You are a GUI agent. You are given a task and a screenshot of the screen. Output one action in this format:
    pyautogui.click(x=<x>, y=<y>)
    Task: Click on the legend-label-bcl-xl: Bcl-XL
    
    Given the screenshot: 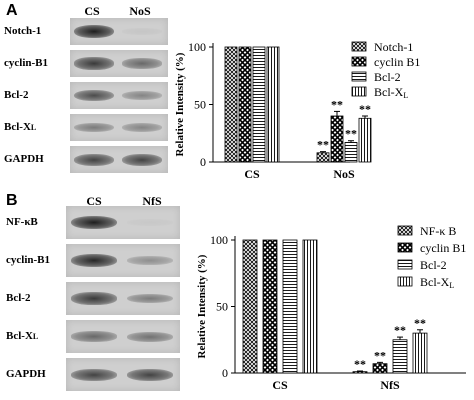 What is the action you would take?
    pyautogui.click(x=391, y=92)
    